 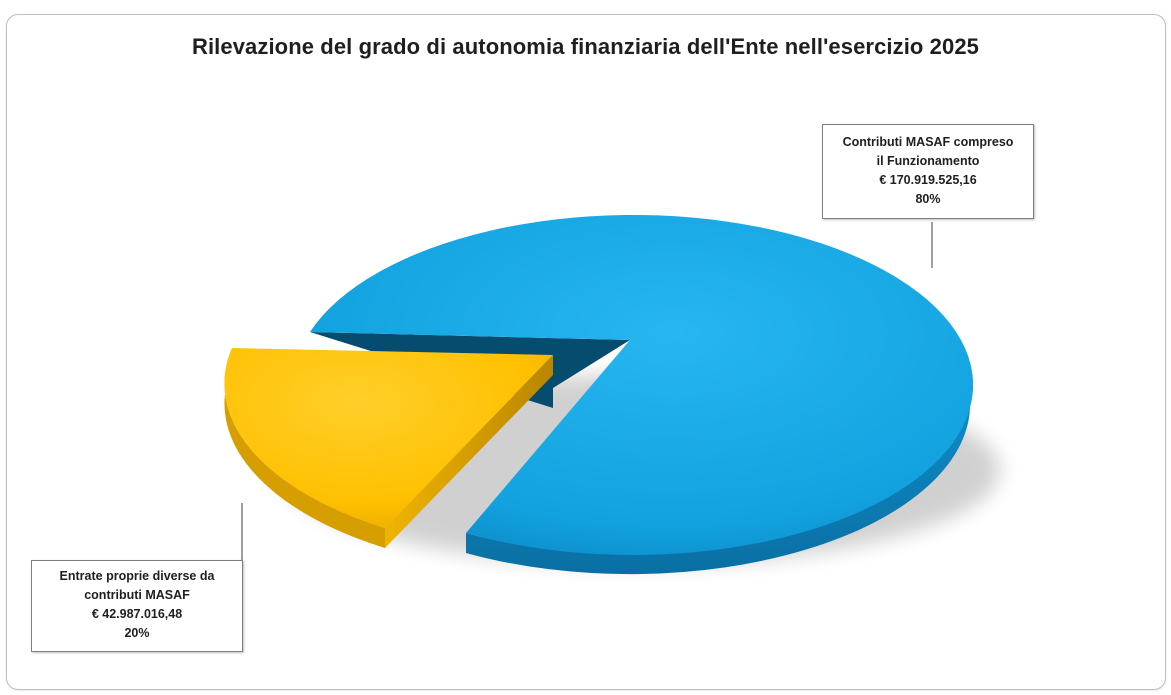 I want to click on data-label-line: il Funzionamento, so click(x=928, y=161).